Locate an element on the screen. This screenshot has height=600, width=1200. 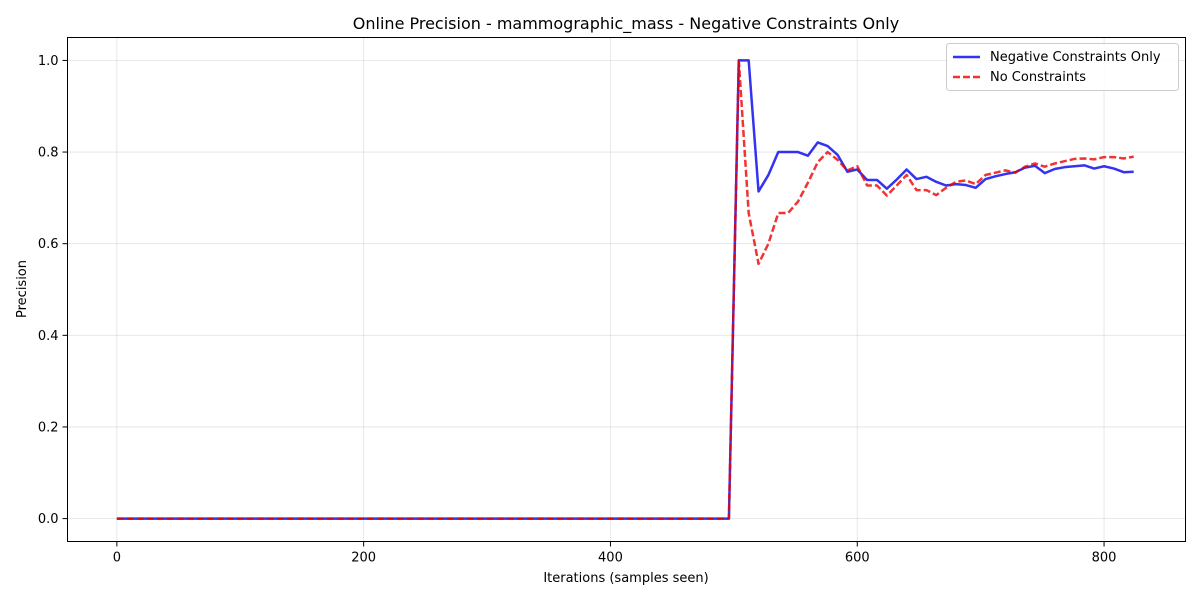
x-tick-label: 600 is located at coordinates (857, 558).